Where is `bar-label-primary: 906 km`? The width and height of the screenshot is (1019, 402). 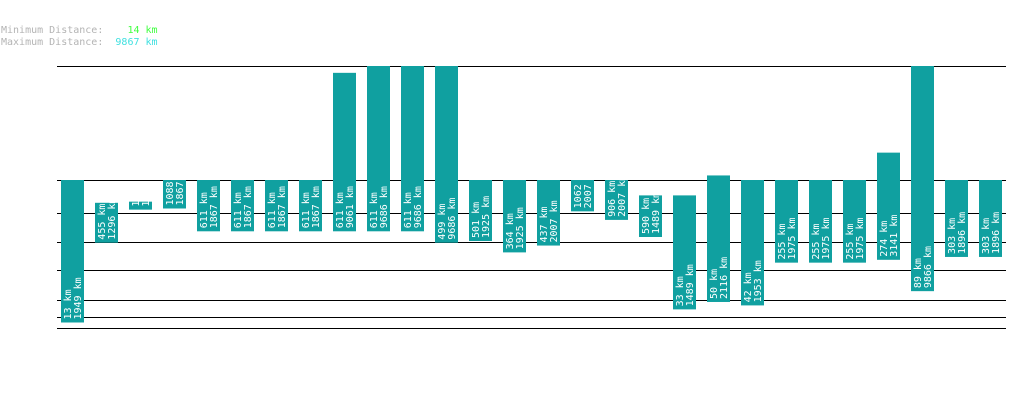
bar-label-primary: 906 km is located at coordinates (612, 199).